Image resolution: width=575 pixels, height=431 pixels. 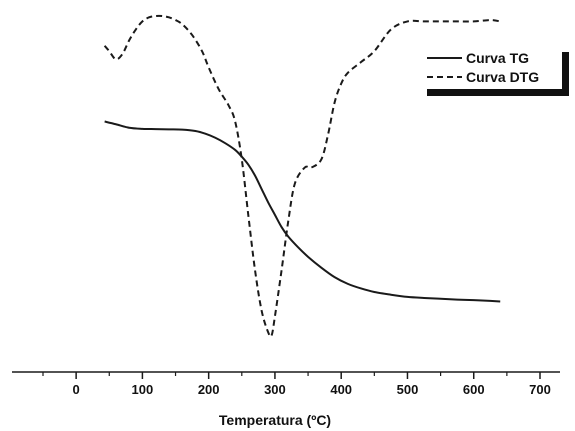 I want to click on legend-label-dtg: Curva DTG, so click(x=502, y=77).